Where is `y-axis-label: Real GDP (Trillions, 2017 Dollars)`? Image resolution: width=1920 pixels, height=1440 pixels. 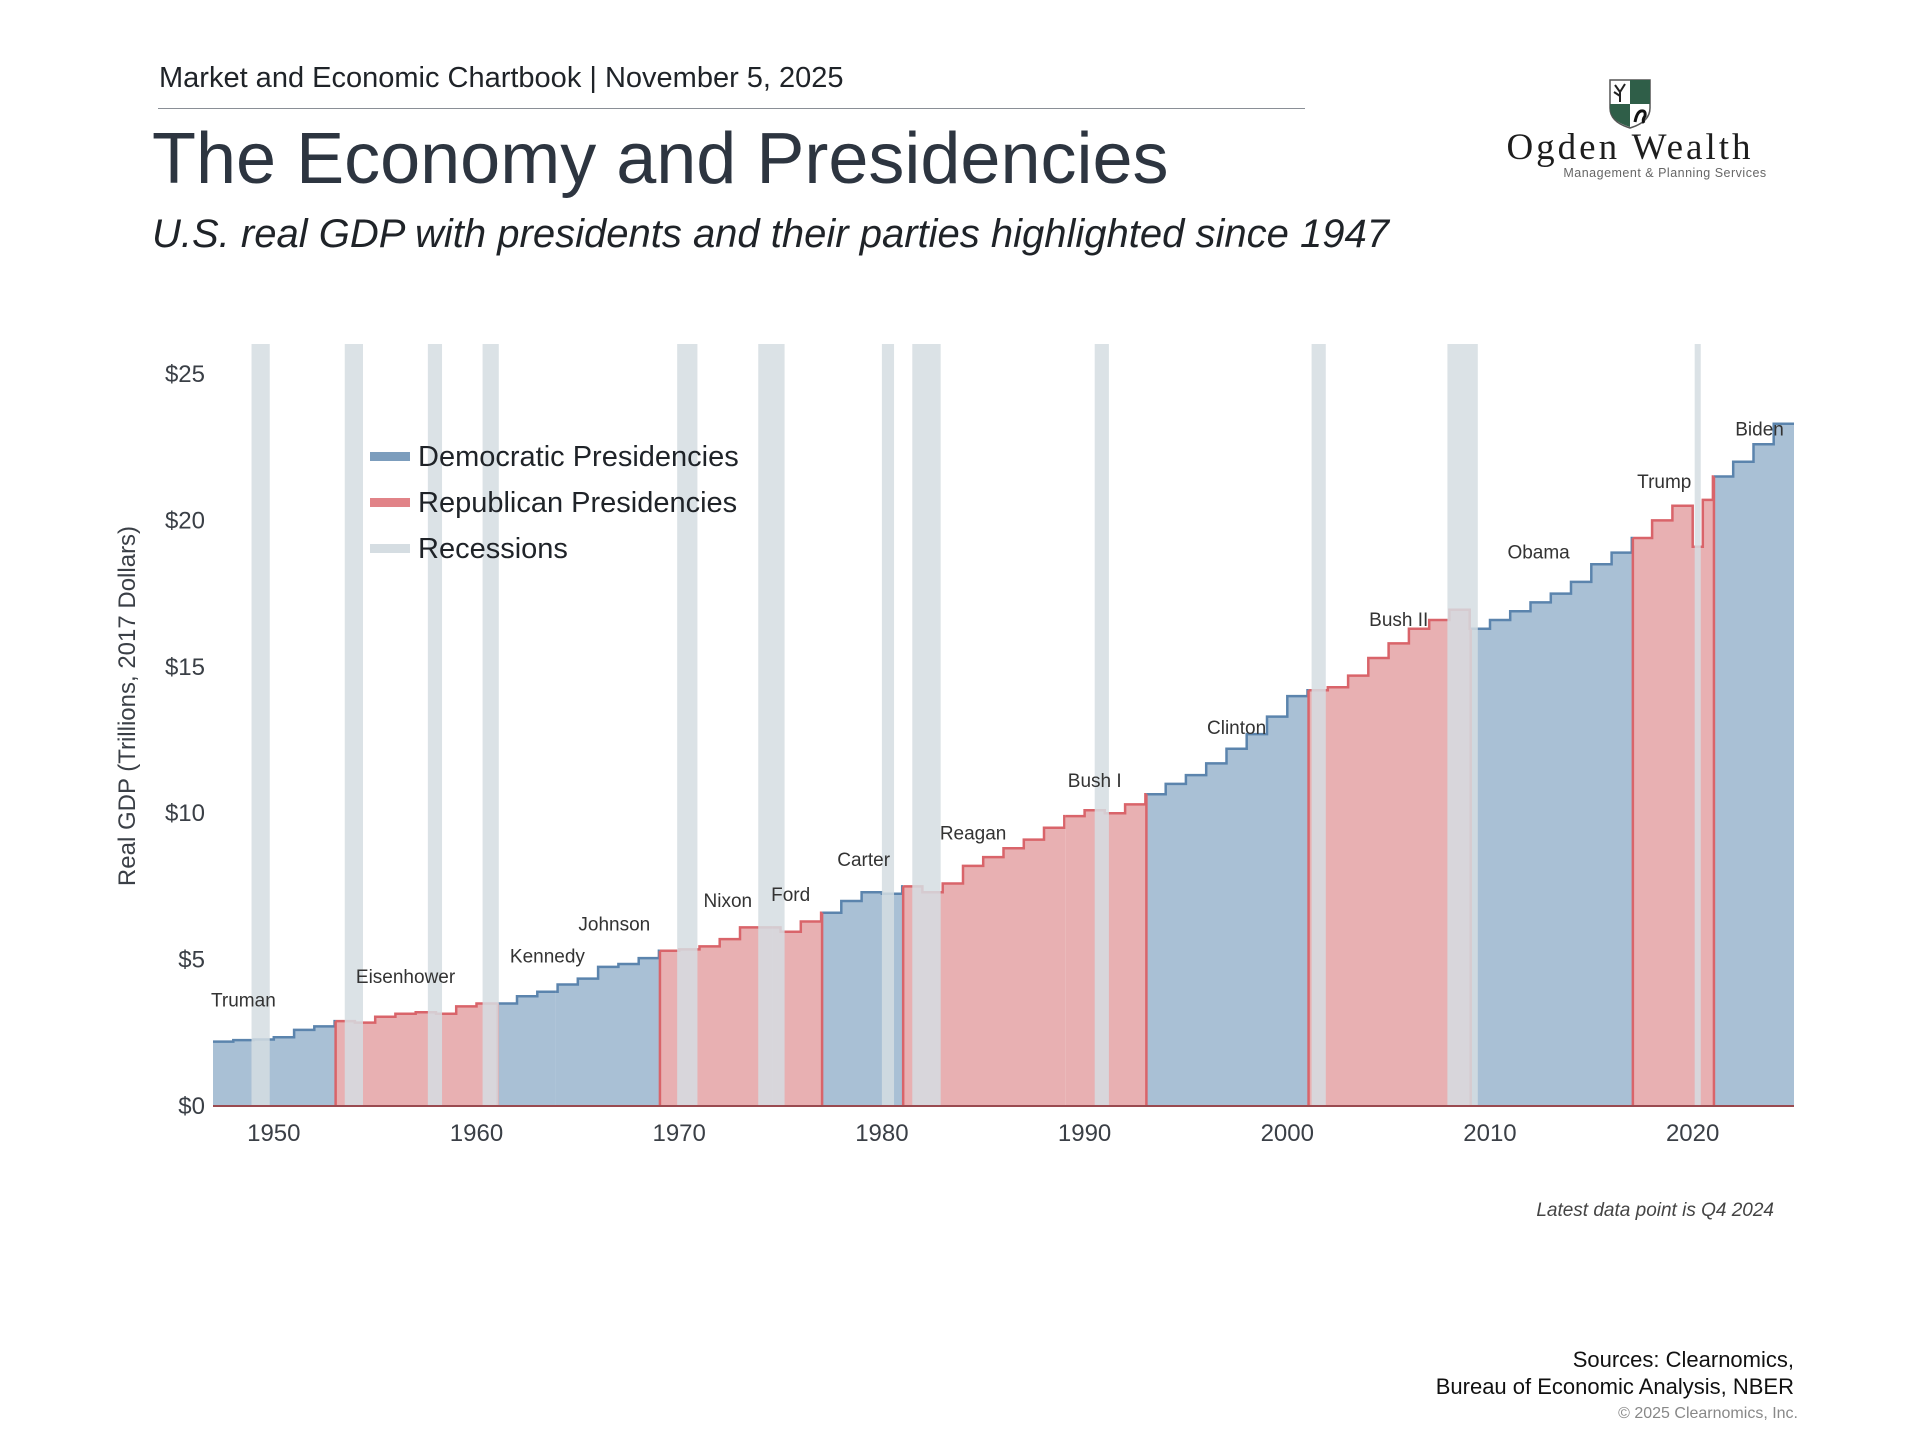 y-axis-label: Real GDP (Trillions, 2017 Dollars) is located at coordinates (127, 706).